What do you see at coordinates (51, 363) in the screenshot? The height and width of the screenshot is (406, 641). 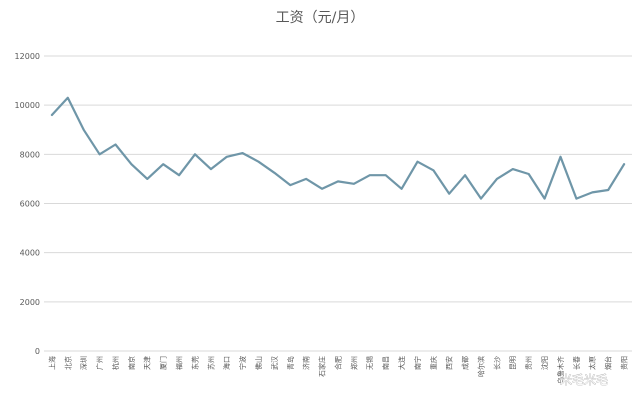 I see `x-tick-label: 上海` at bounding box center [51, 363].